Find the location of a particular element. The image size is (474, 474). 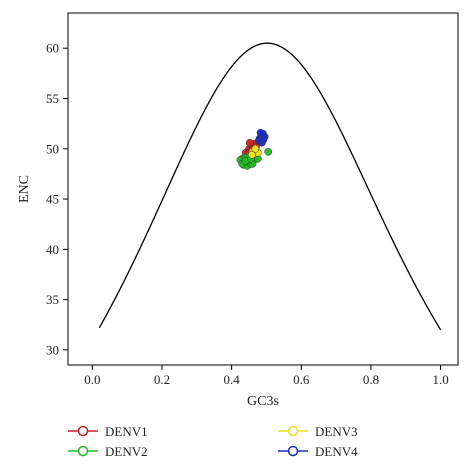

x-axis: 0.0 0.2 0.4 0.6 0.8 1.0 is located at coordinates (266, 376).